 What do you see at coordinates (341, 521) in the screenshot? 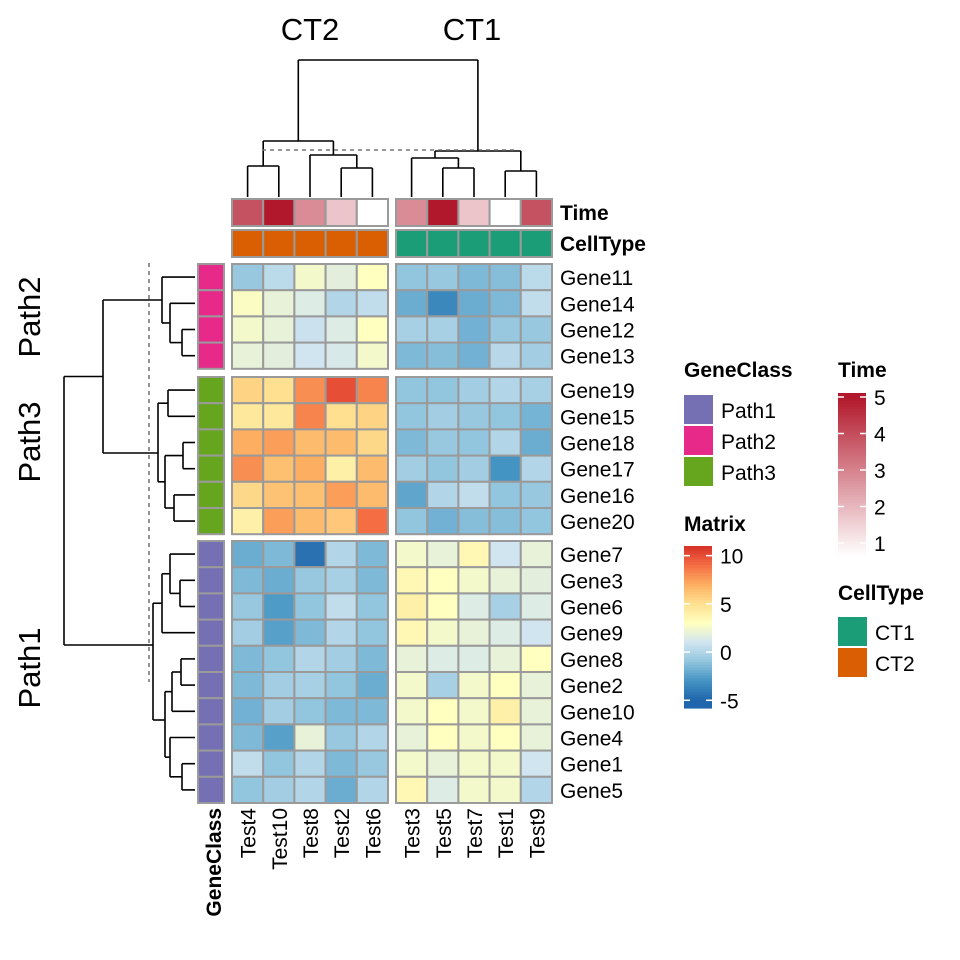
I see `cell-gene20-test2` at bounding box center [341, 521].